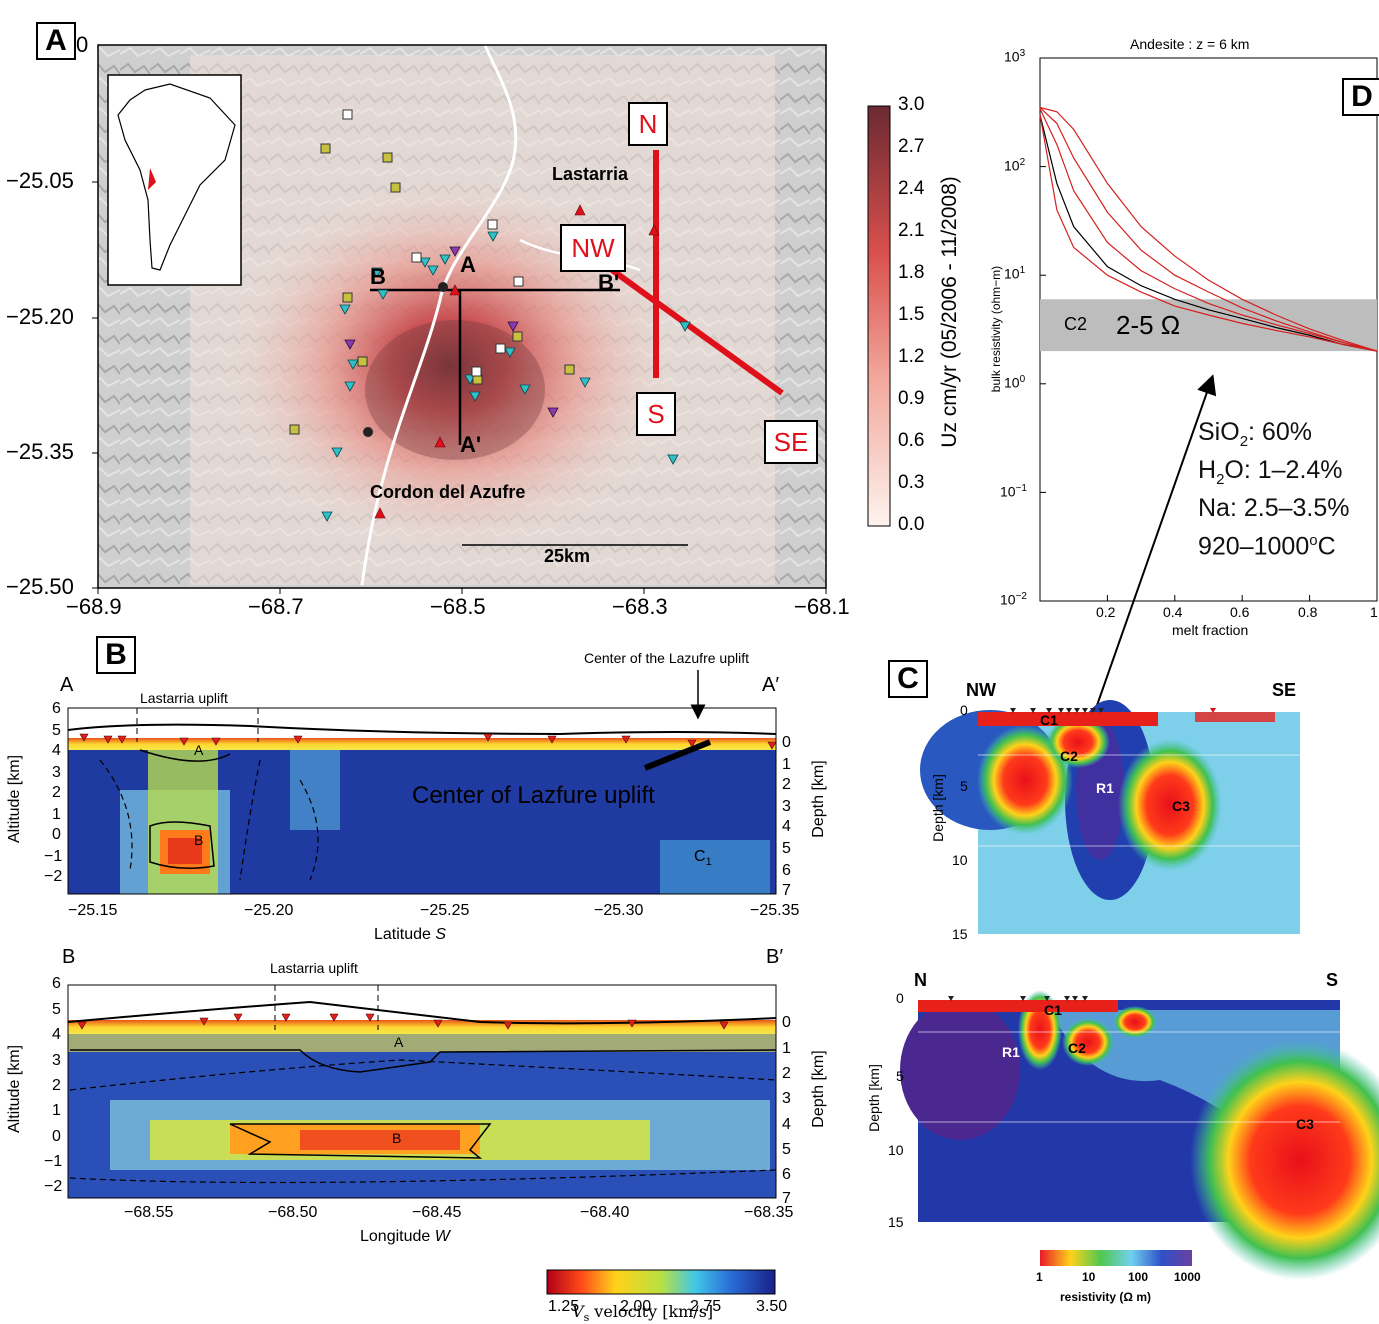 The width and height of the screenshot is (1379, 1324). Describe the element at coordinates (822, 606) in the screenshot. I see `panel-a-x-tick: −68.1` at that location.